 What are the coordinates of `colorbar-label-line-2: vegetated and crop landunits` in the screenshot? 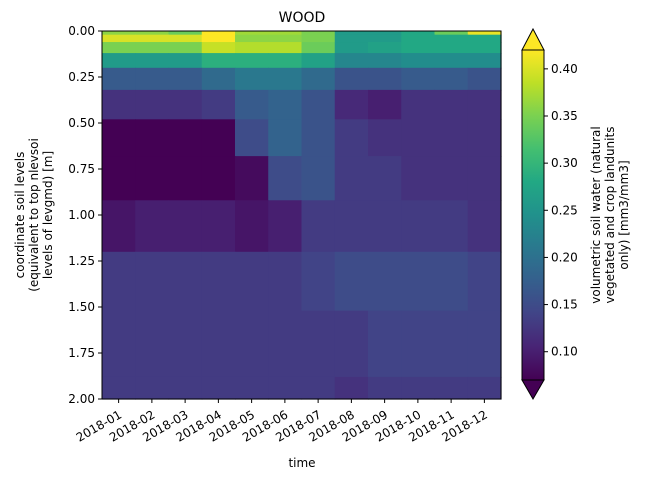 It's located at (610, 215).